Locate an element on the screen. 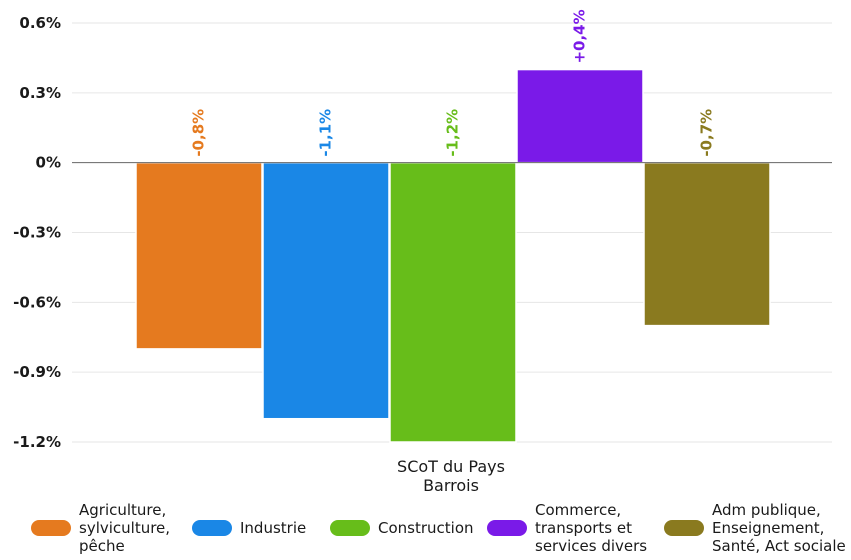  legend-label: sylviculture, is located at coordinates (124, 528).